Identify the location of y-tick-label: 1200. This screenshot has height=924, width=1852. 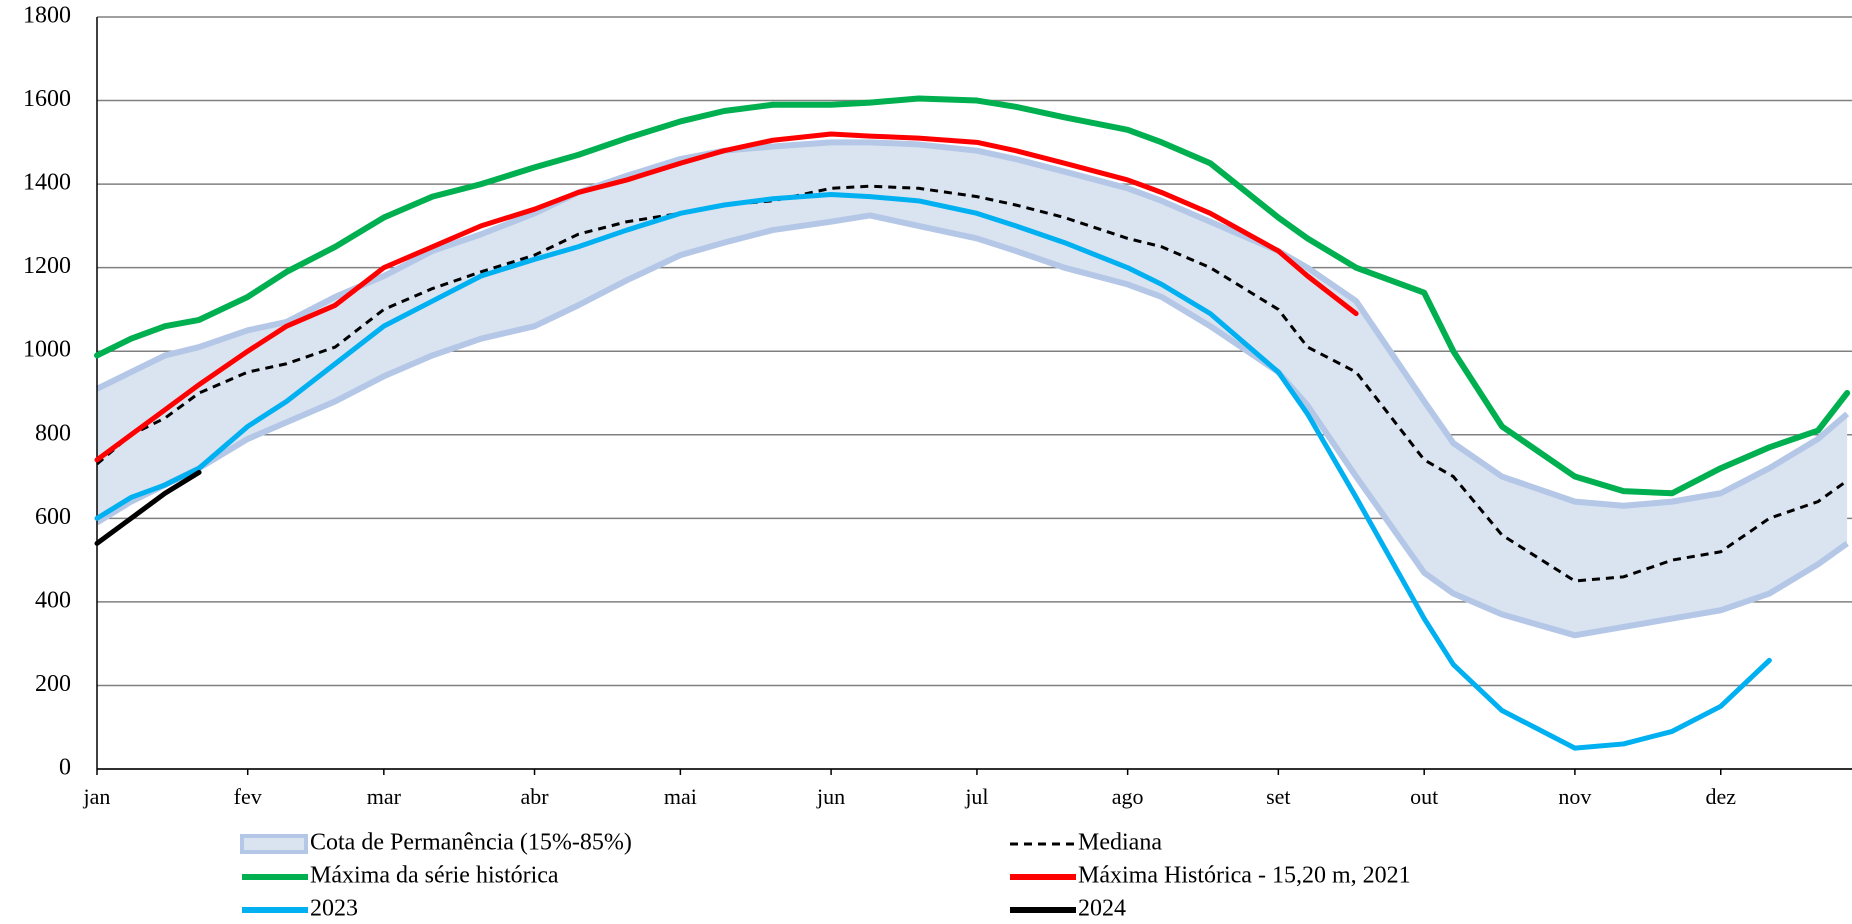
(47, 266).